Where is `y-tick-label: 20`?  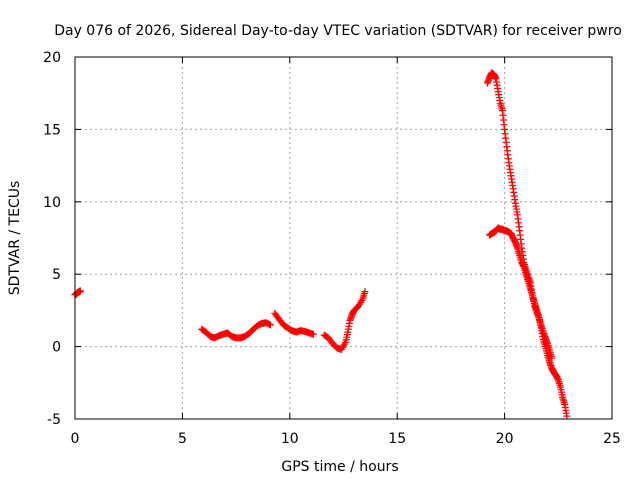
y-tick-label: 20 is located at coordinates (52, 58).